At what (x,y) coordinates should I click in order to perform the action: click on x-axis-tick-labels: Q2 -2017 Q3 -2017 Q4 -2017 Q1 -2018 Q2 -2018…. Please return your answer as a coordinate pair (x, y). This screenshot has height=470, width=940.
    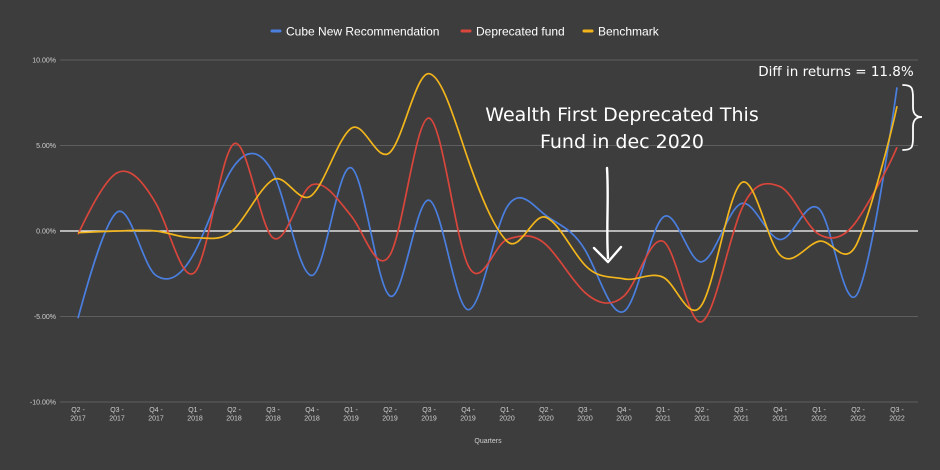
    Looking at the image, I should click on (487, 415).